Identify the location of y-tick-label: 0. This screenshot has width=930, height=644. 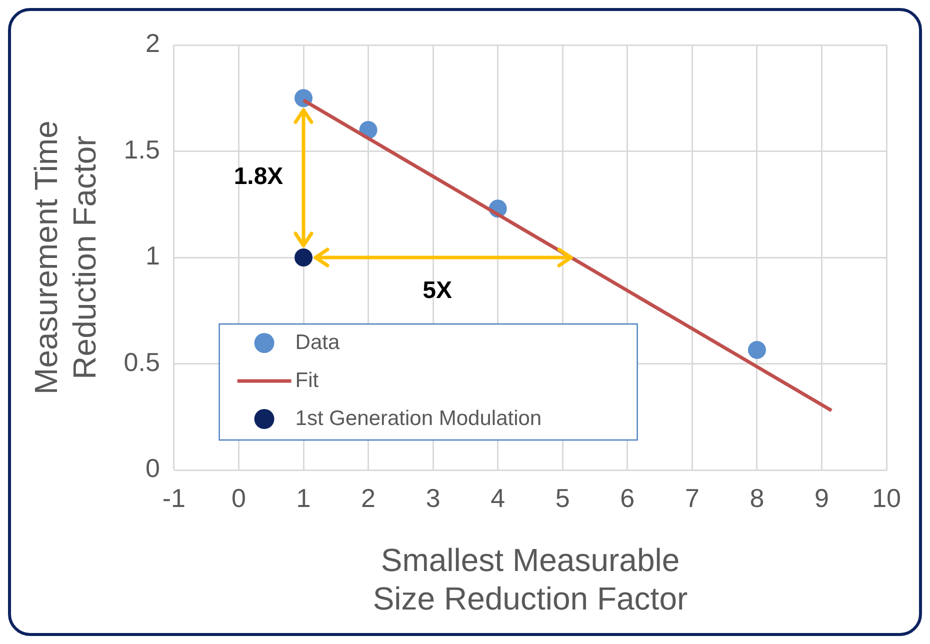
(152, 468).